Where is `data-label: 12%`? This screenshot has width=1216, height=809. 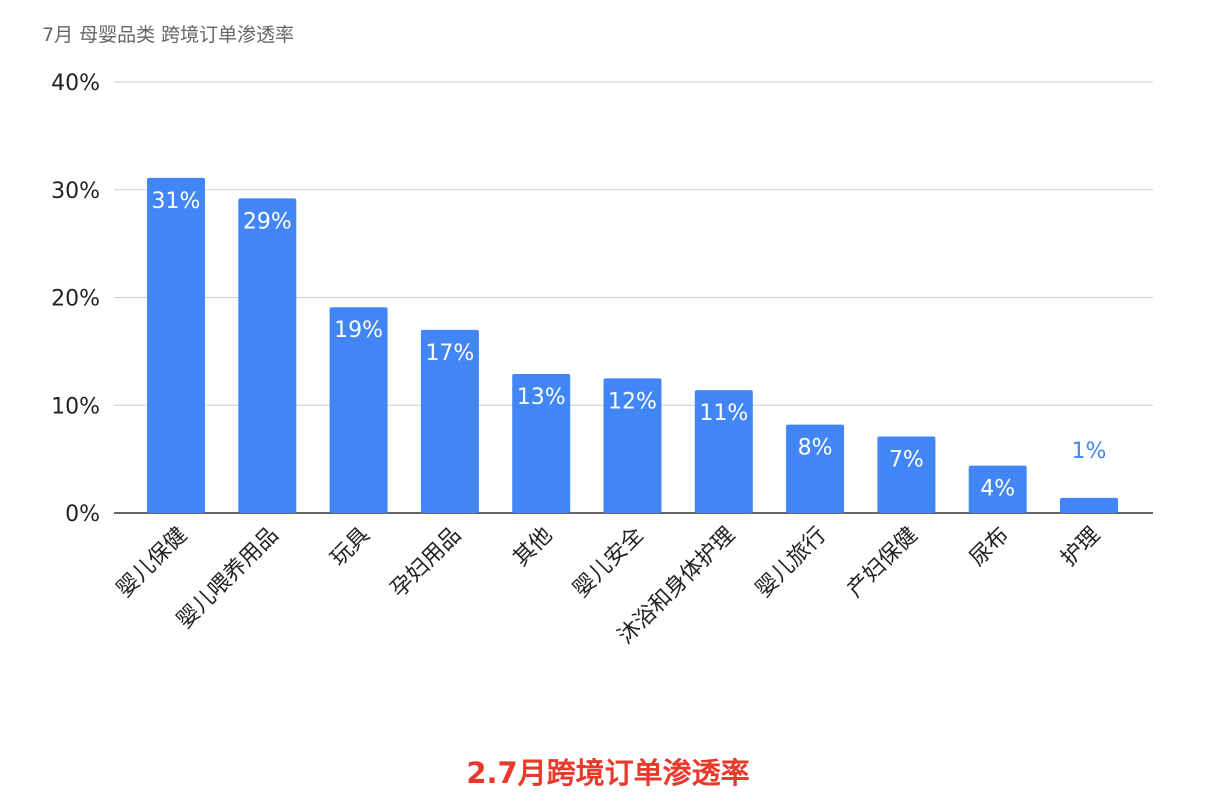 data-label: 12% is located at coordinates (632, 401).